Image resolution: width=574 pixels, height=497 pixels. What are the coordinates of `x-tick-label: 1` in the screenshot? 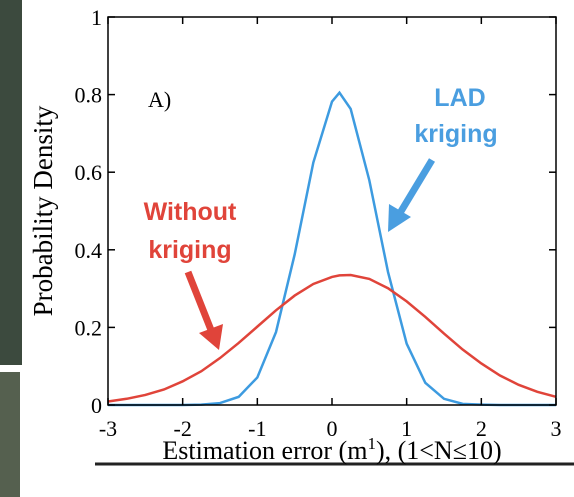 It's located at (406, 428).